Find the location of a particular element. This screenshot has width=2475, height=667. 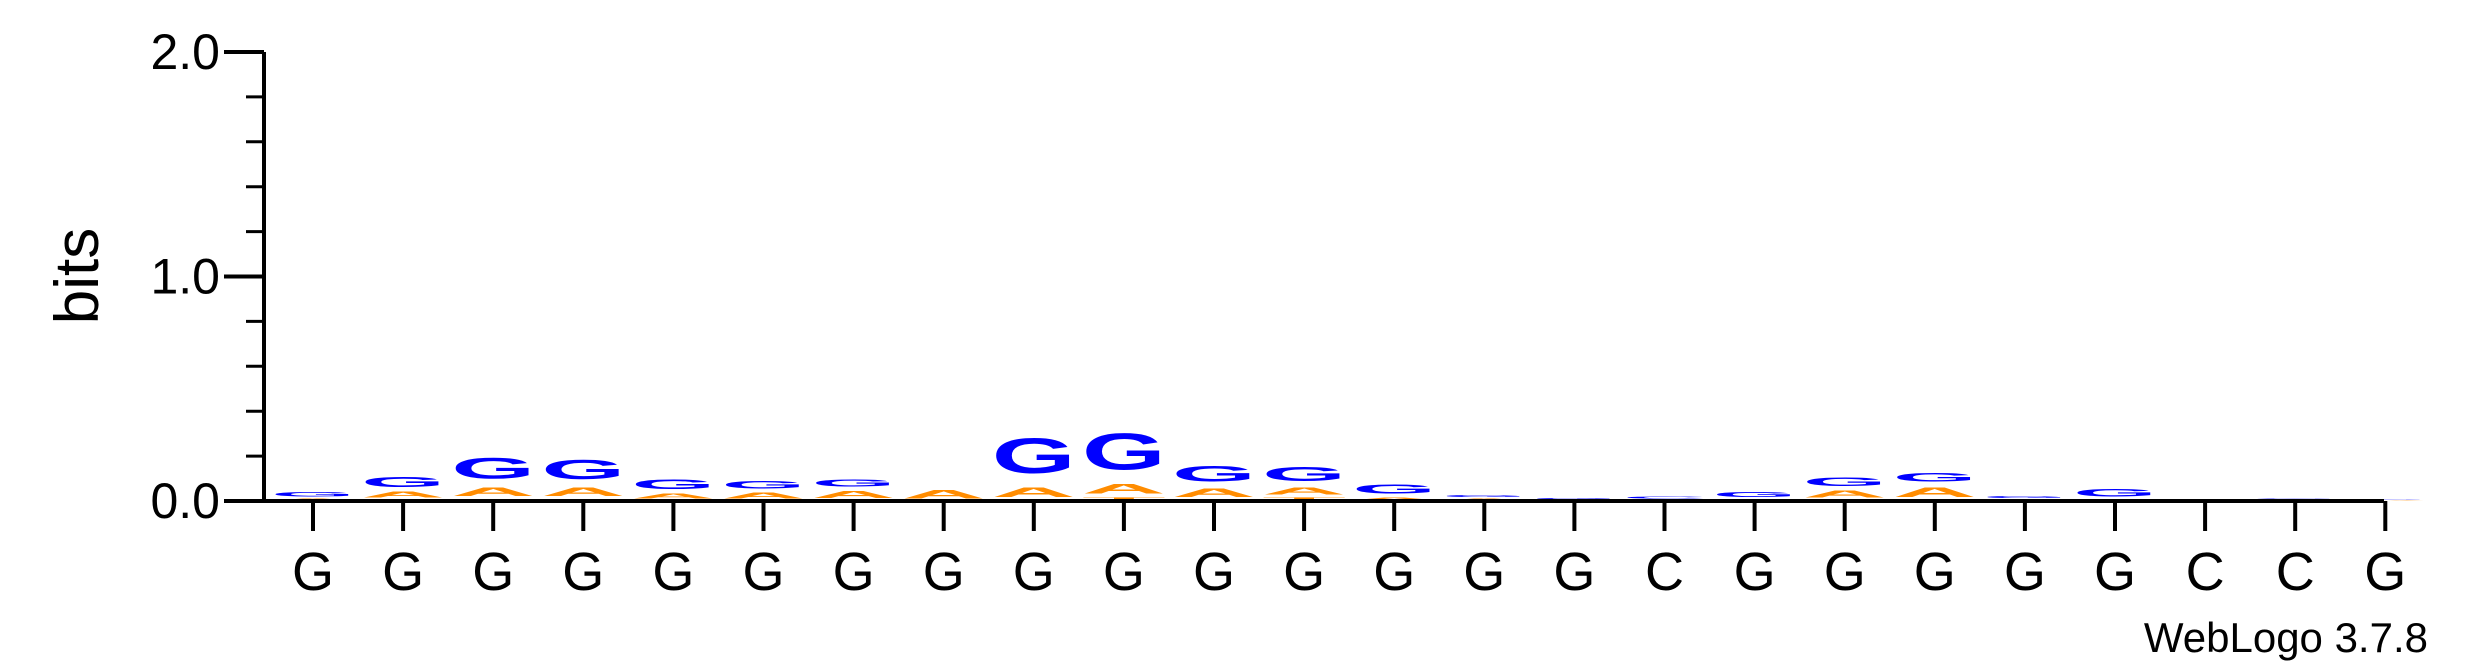

y-tick-label: 2.0 is located at coordinates (185, 52).